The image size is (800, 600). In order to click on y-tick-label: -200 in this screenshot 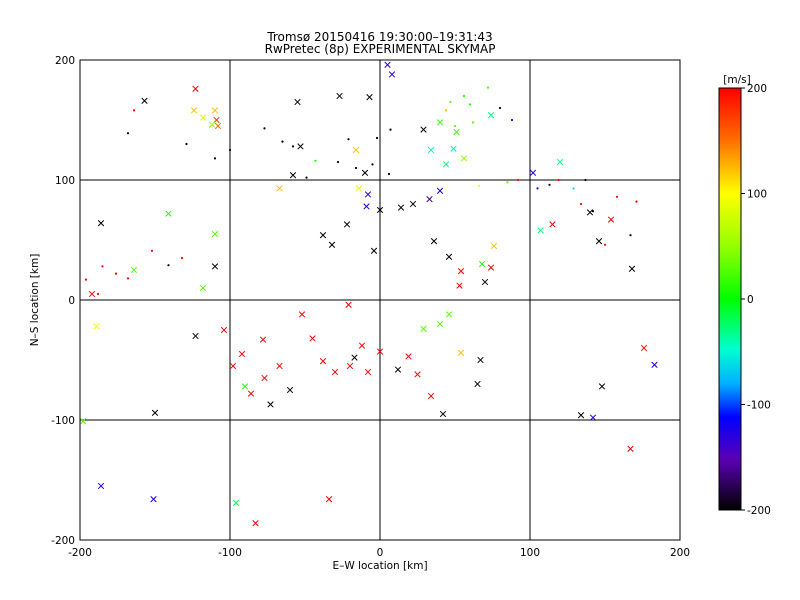, I will do `click(63, 541)`.